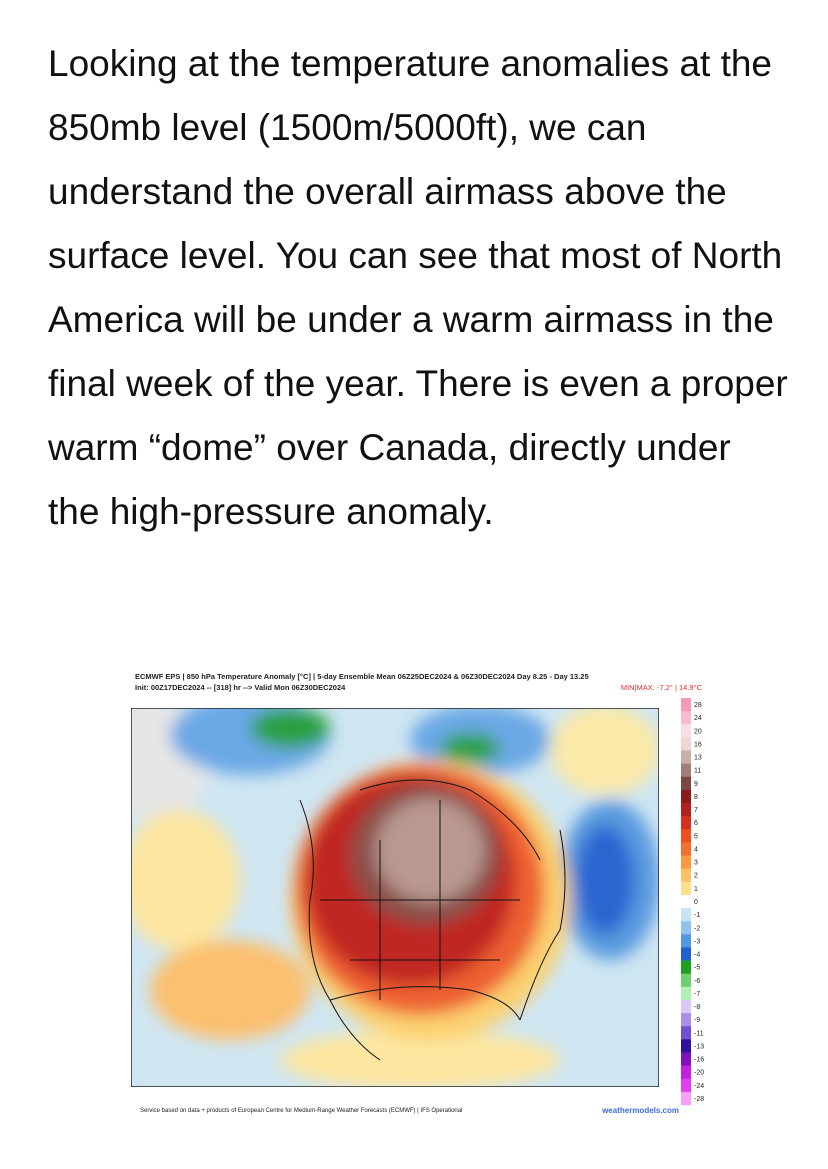  What do you see at coordinates (698, 758) in the screenshot?
I see `colorbar-label: 13` at bounding box center [698, 758].